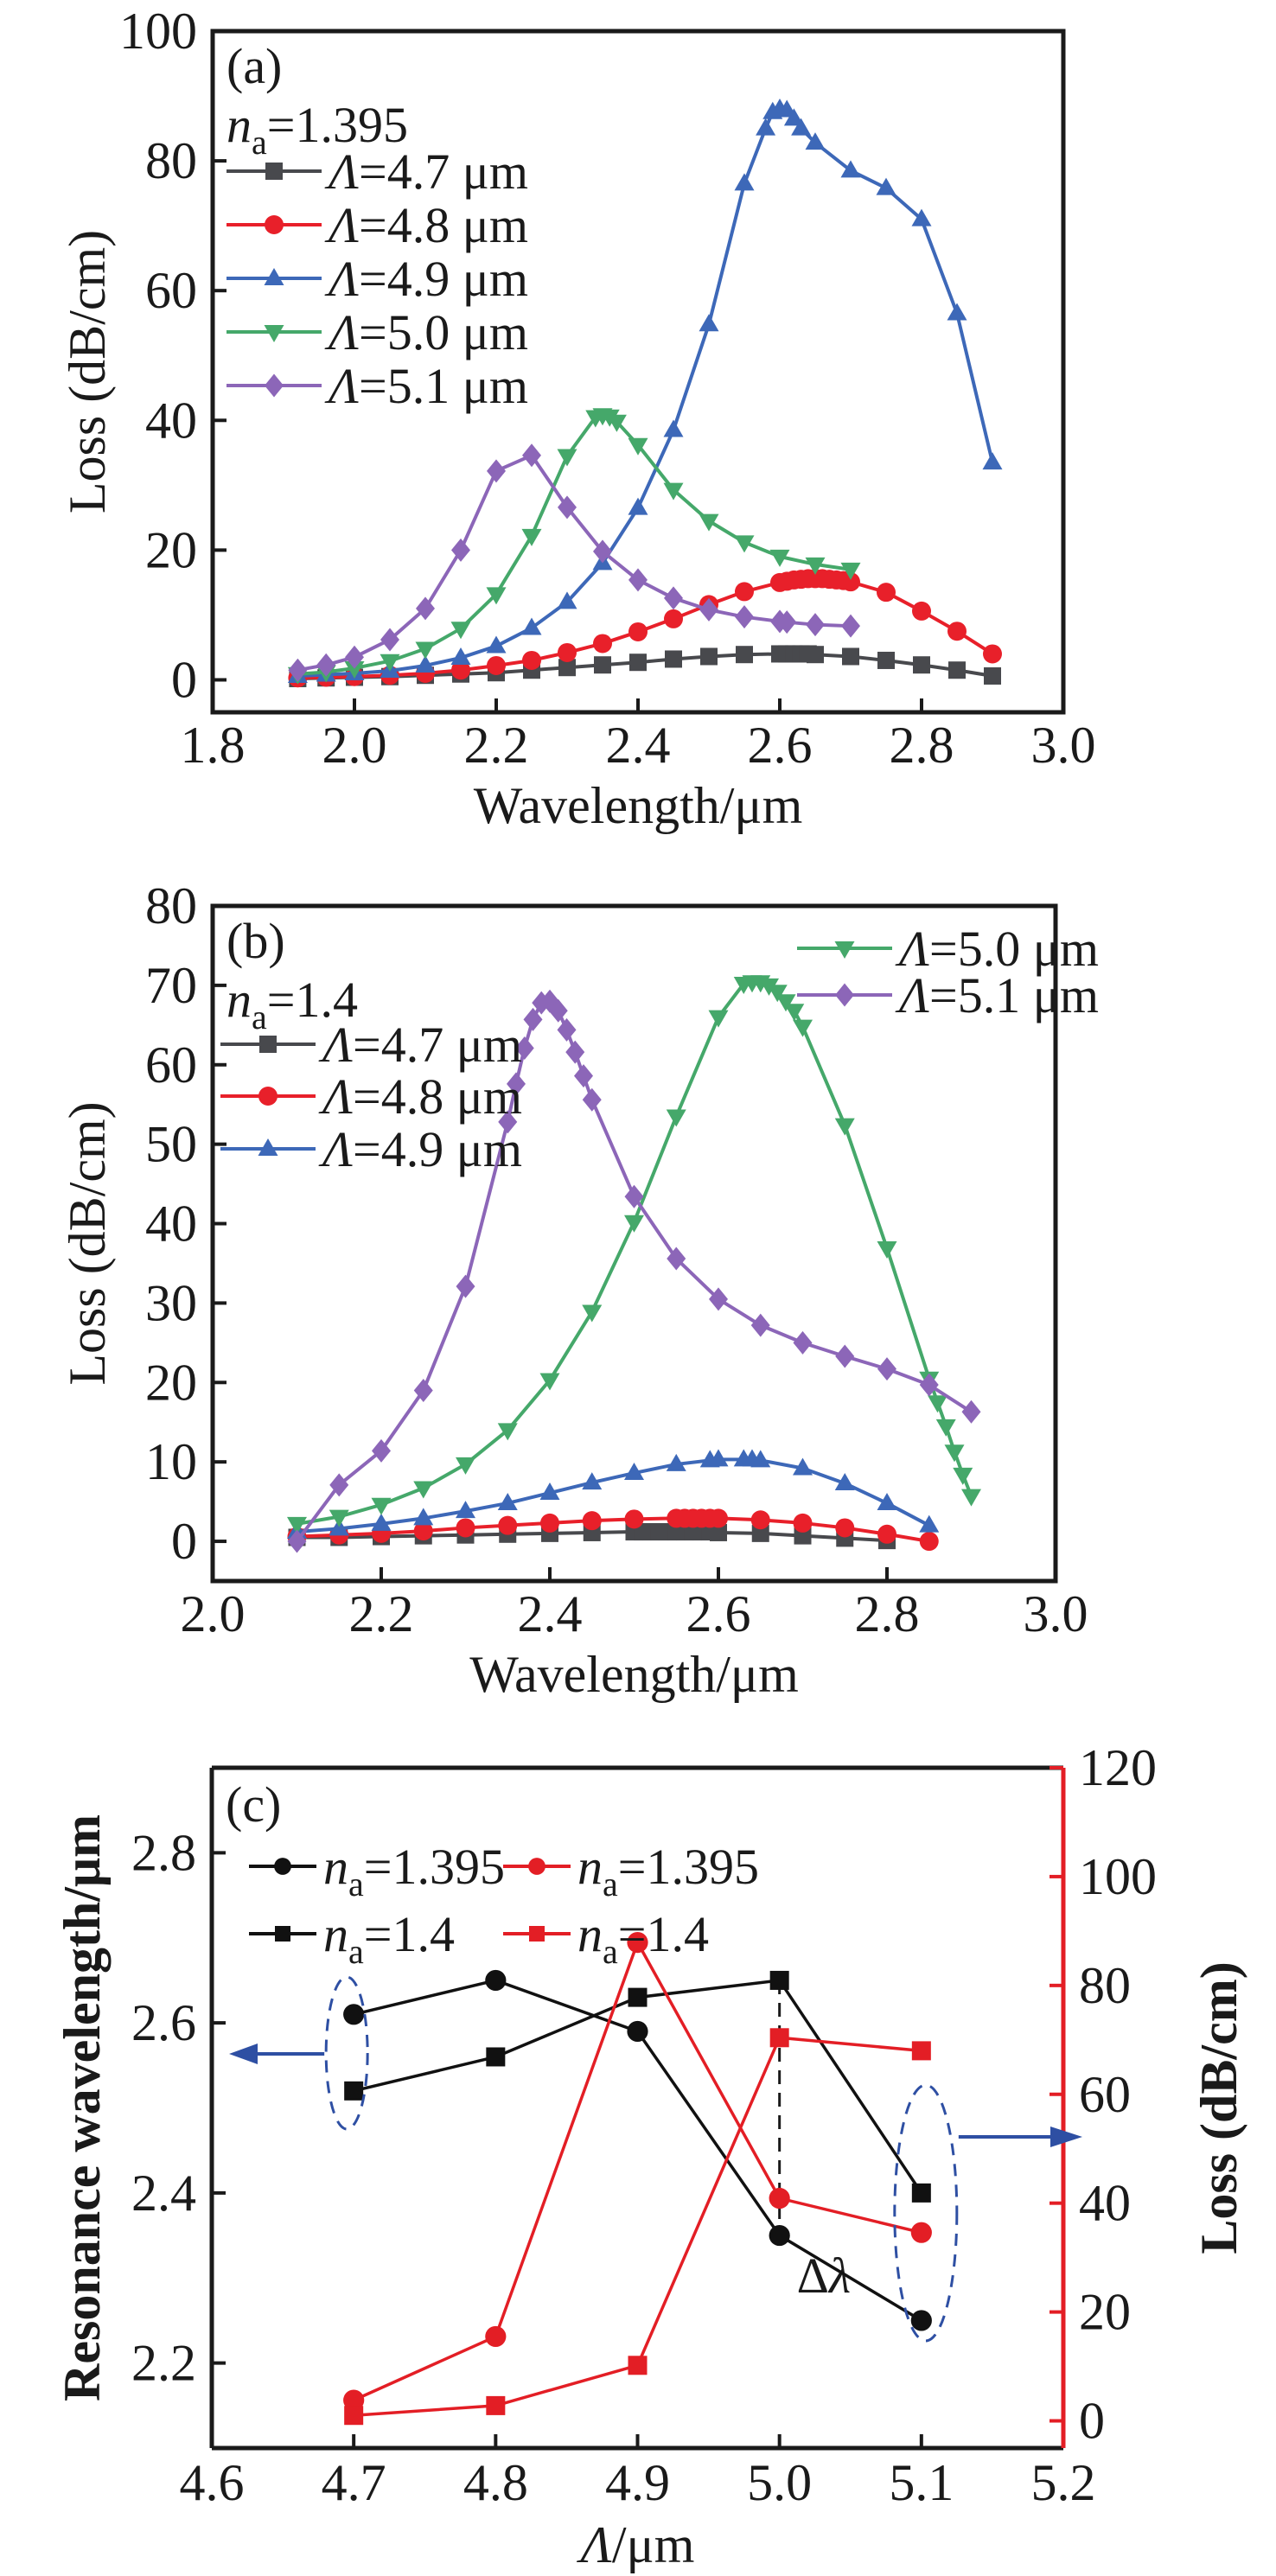 This screenshot has width=1276, height=2576. What do you see at coordinates (184, 1541) in the screenshot?
I see `y-tick-label: 0` at bounding box center [184, 1541].